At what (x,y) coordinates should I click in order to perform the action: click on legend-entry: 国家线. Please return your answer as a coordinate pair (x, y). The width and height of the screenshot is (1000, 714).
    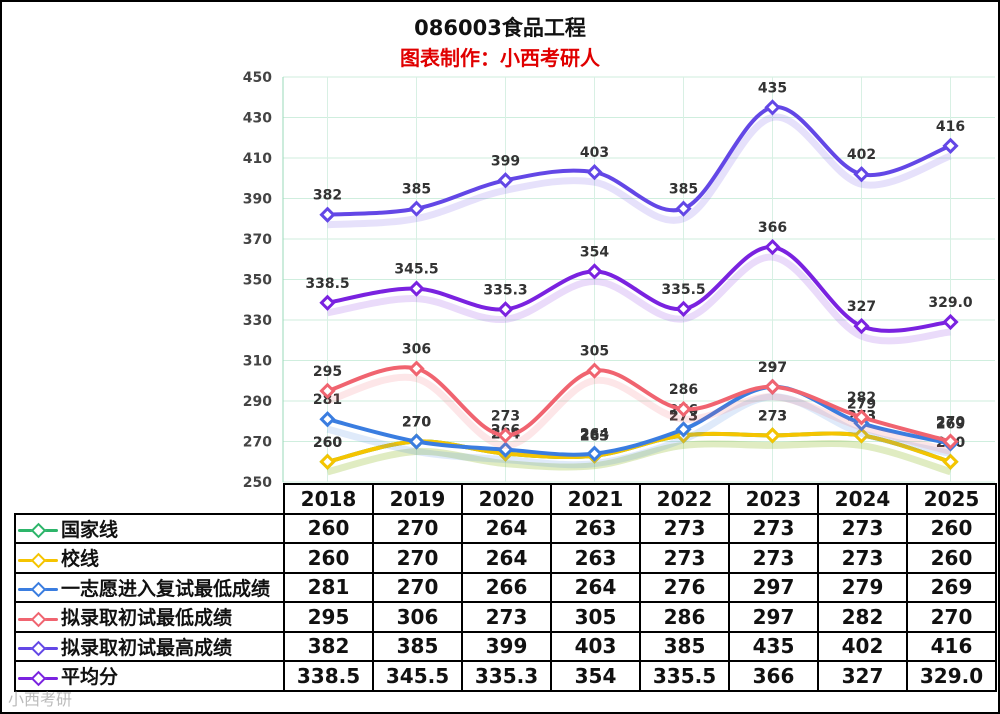
    Looking at the image, I should click on (149, 528).